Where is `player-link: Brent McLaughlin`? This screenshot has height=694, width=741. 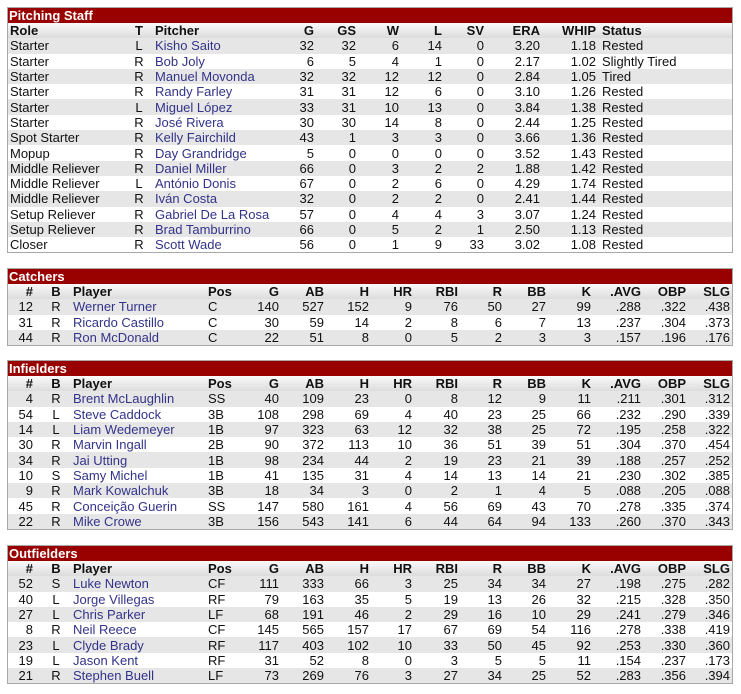 player-link: Brent McLaughlin is located at coordinates (138, 399).